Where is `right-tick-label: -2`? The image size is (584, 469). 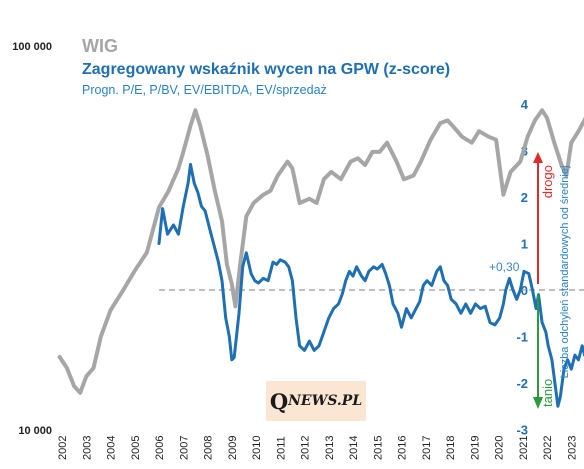 right-tick-label: -2 is located at coordinates (522, 383).